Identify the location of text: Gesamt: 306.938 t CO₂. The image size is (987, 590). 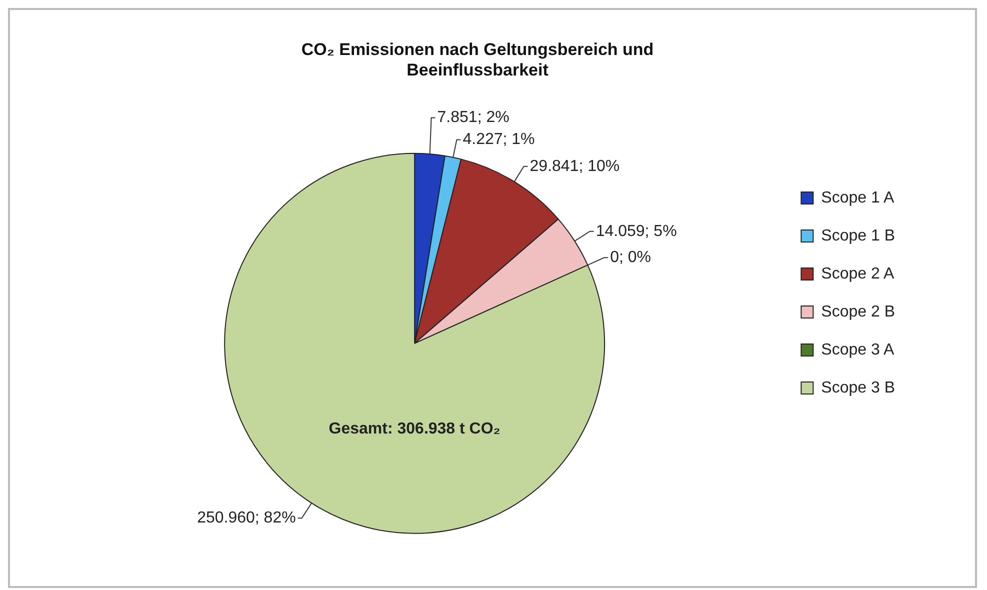
(414, 429).